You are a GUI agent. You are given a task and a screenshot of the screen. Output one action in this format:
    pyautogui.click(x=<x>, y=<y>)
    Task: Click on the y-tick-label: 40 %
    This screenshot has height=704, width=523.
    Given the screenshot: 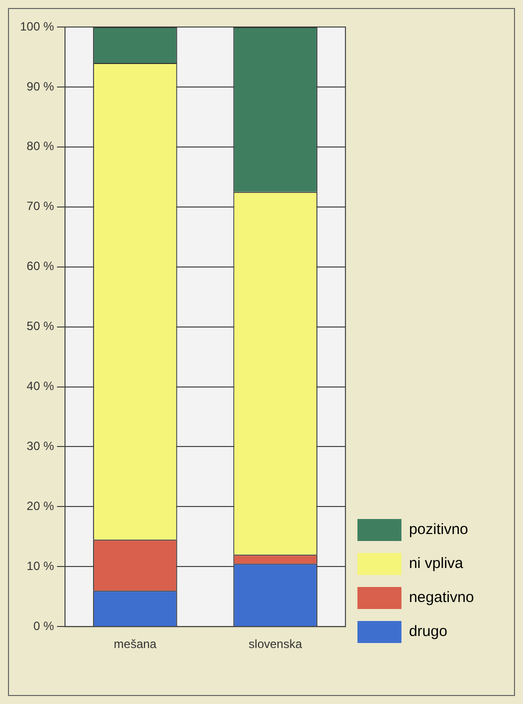 What is the action you would take?
    pyautogui.click(x=40, y=386)
    